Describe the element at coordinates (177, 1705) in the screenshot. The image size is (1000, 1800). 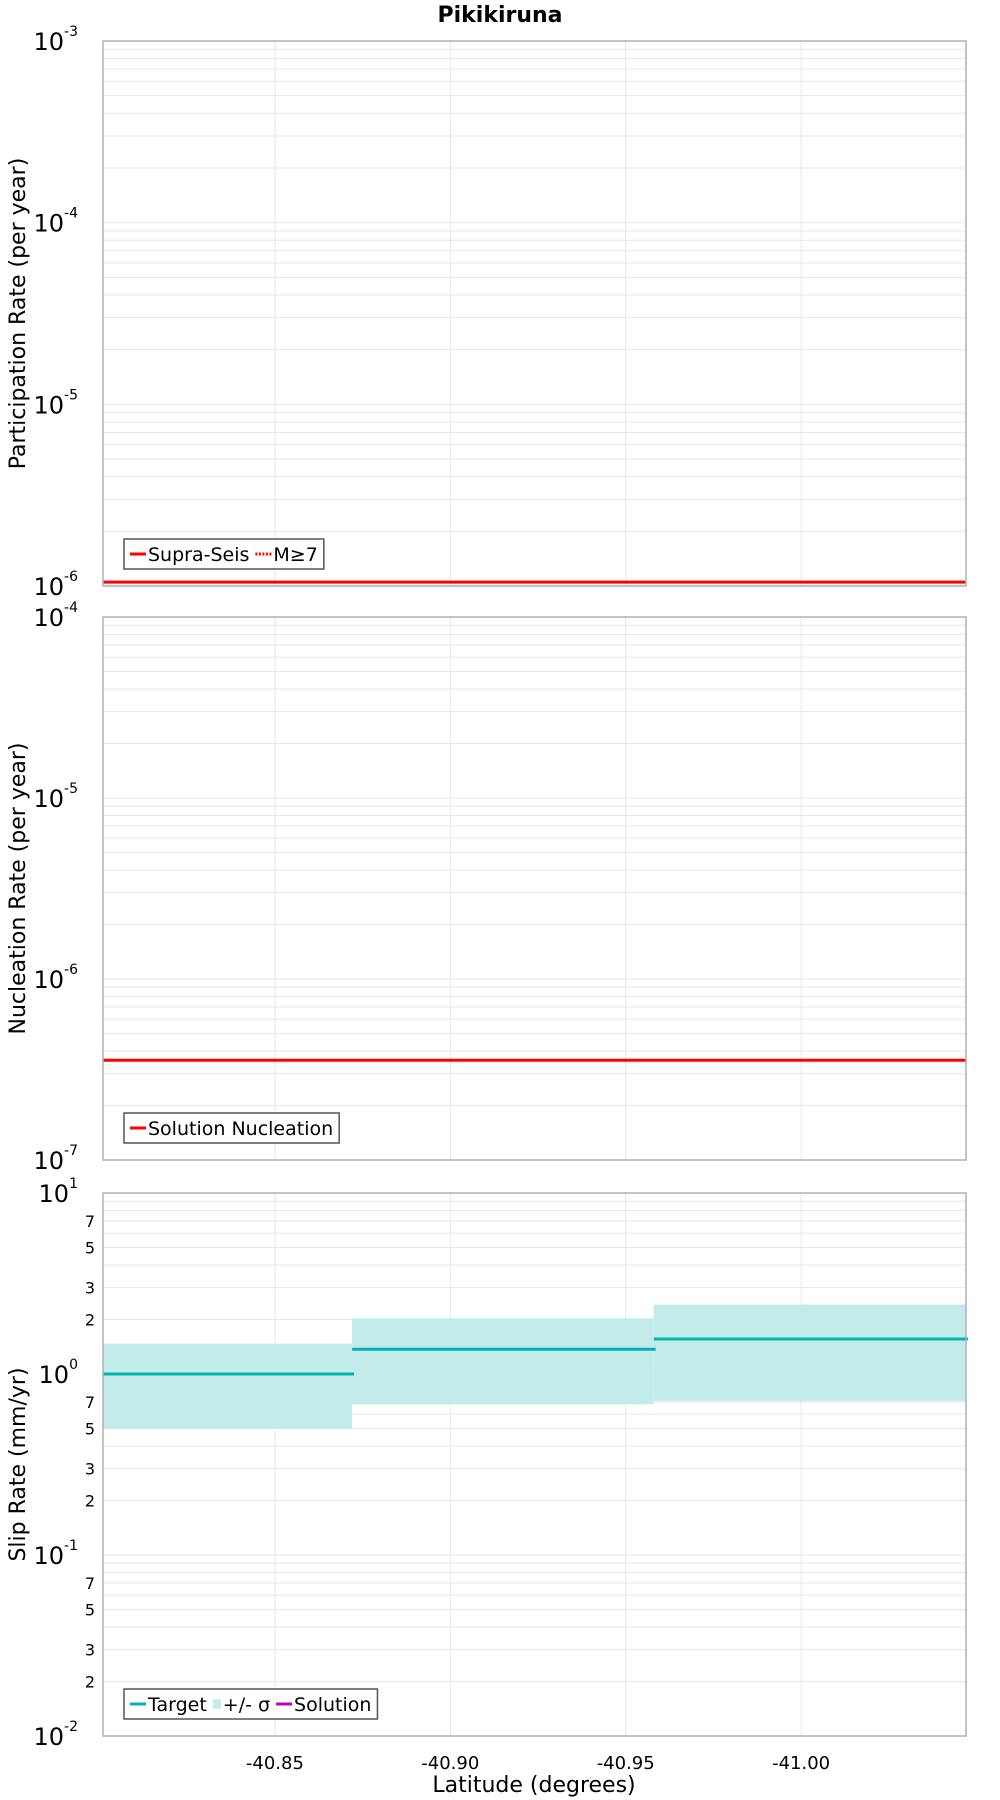
I see `legend-label: Target` at that location.